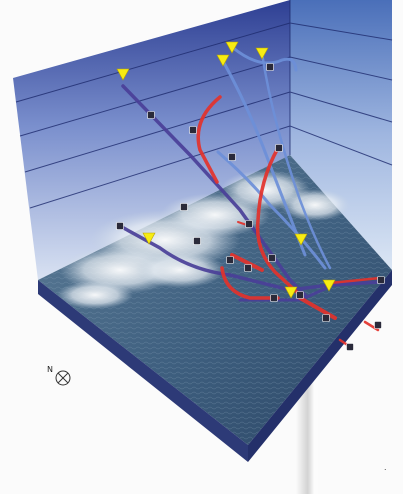 The height and width of the screenshot is (494, 403). I want to click on warm-current-c, so click(250, 283).